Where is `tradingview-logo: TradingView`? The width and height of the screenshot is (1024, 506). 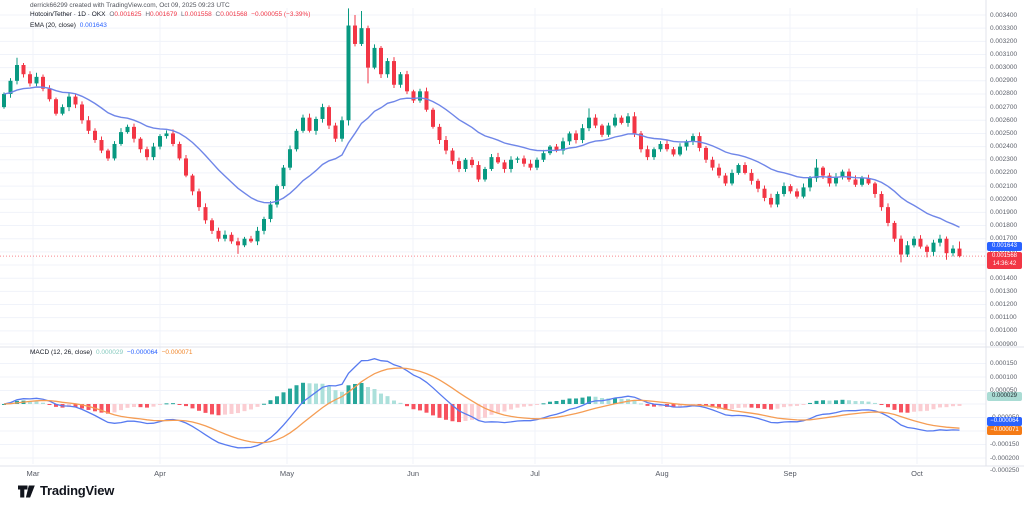 tradingview-logo: TradingView is located at coordinates (66, 490).